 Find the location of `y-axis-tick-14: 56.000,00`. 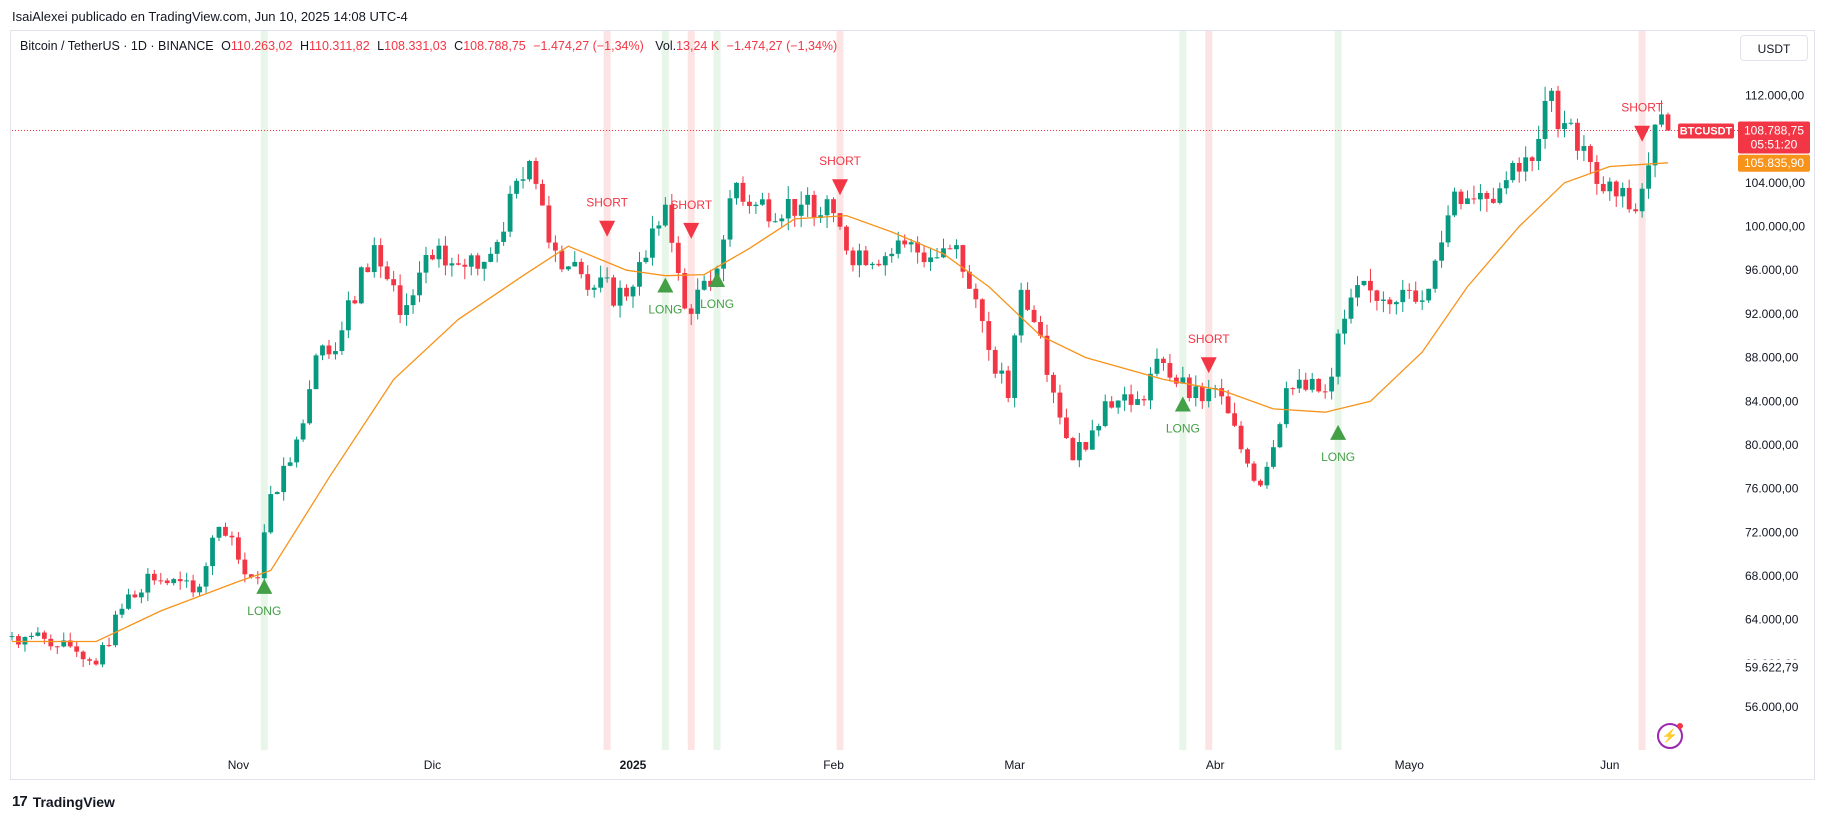

y-axis-tick-14: 56.000,00 is located at coordinates (1772, 707).